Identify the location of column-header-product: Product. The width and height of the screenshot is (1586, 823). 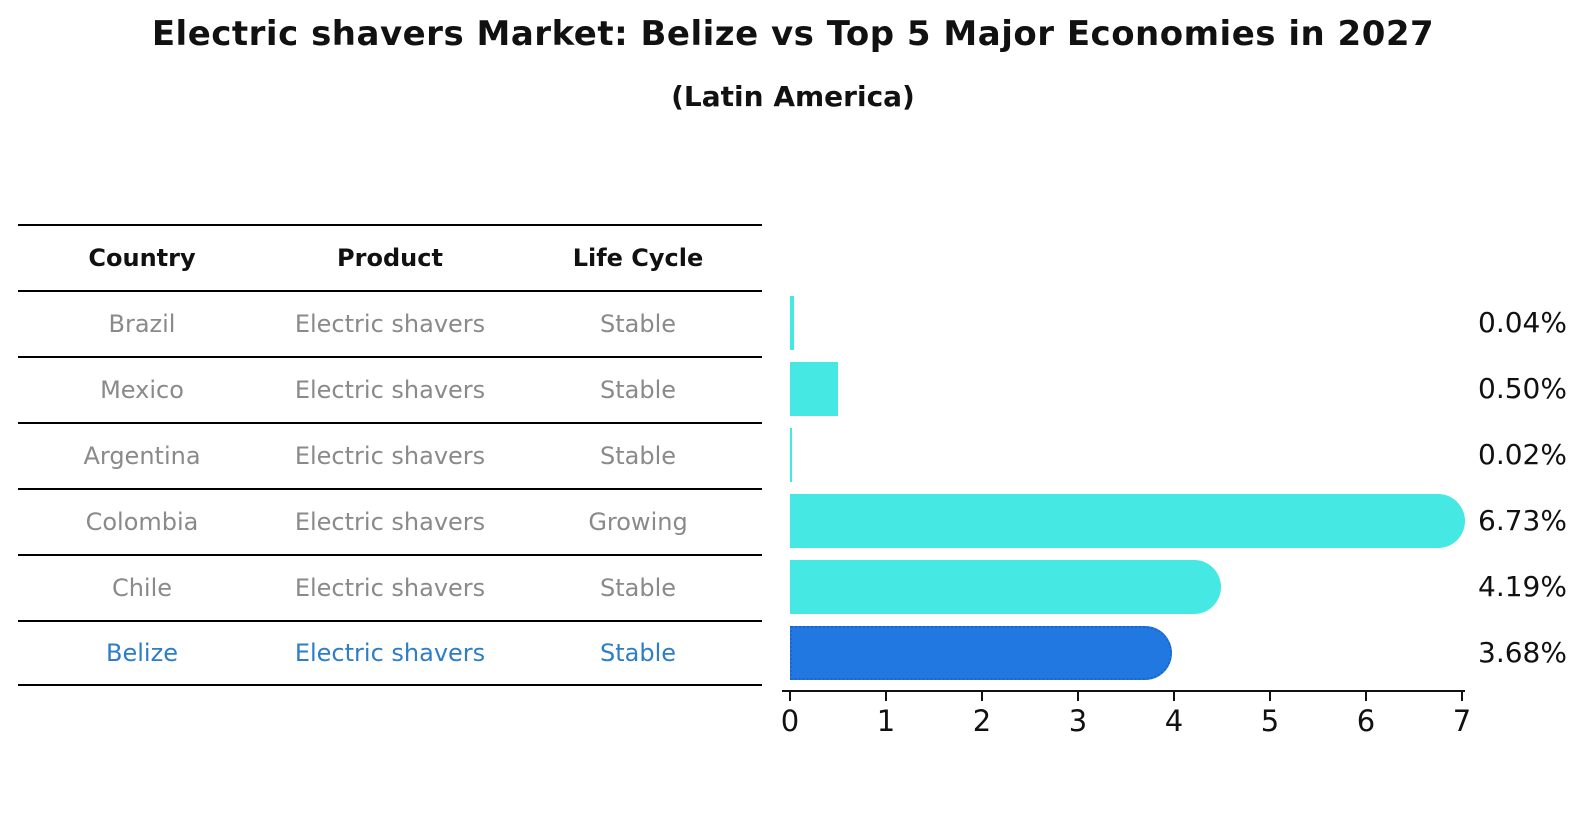
(390, 257).